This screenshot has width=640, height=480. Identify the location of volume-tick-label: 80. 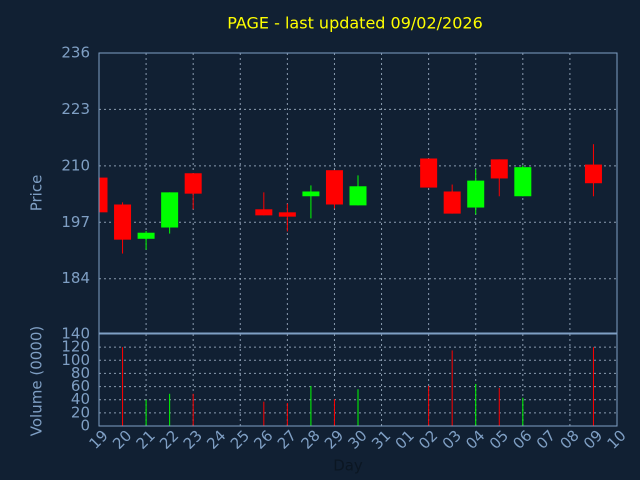
(80, 373).